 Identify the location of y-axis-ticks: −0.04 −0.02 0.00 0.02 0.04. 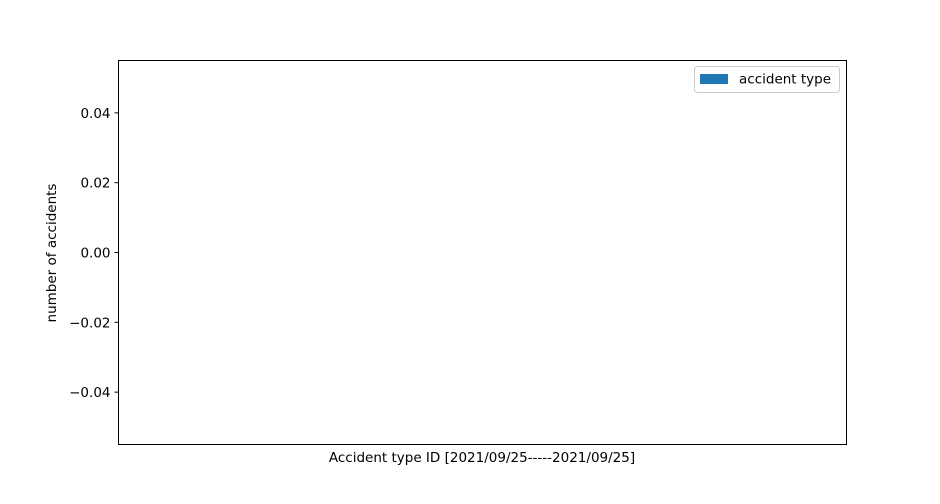
(94, 253).